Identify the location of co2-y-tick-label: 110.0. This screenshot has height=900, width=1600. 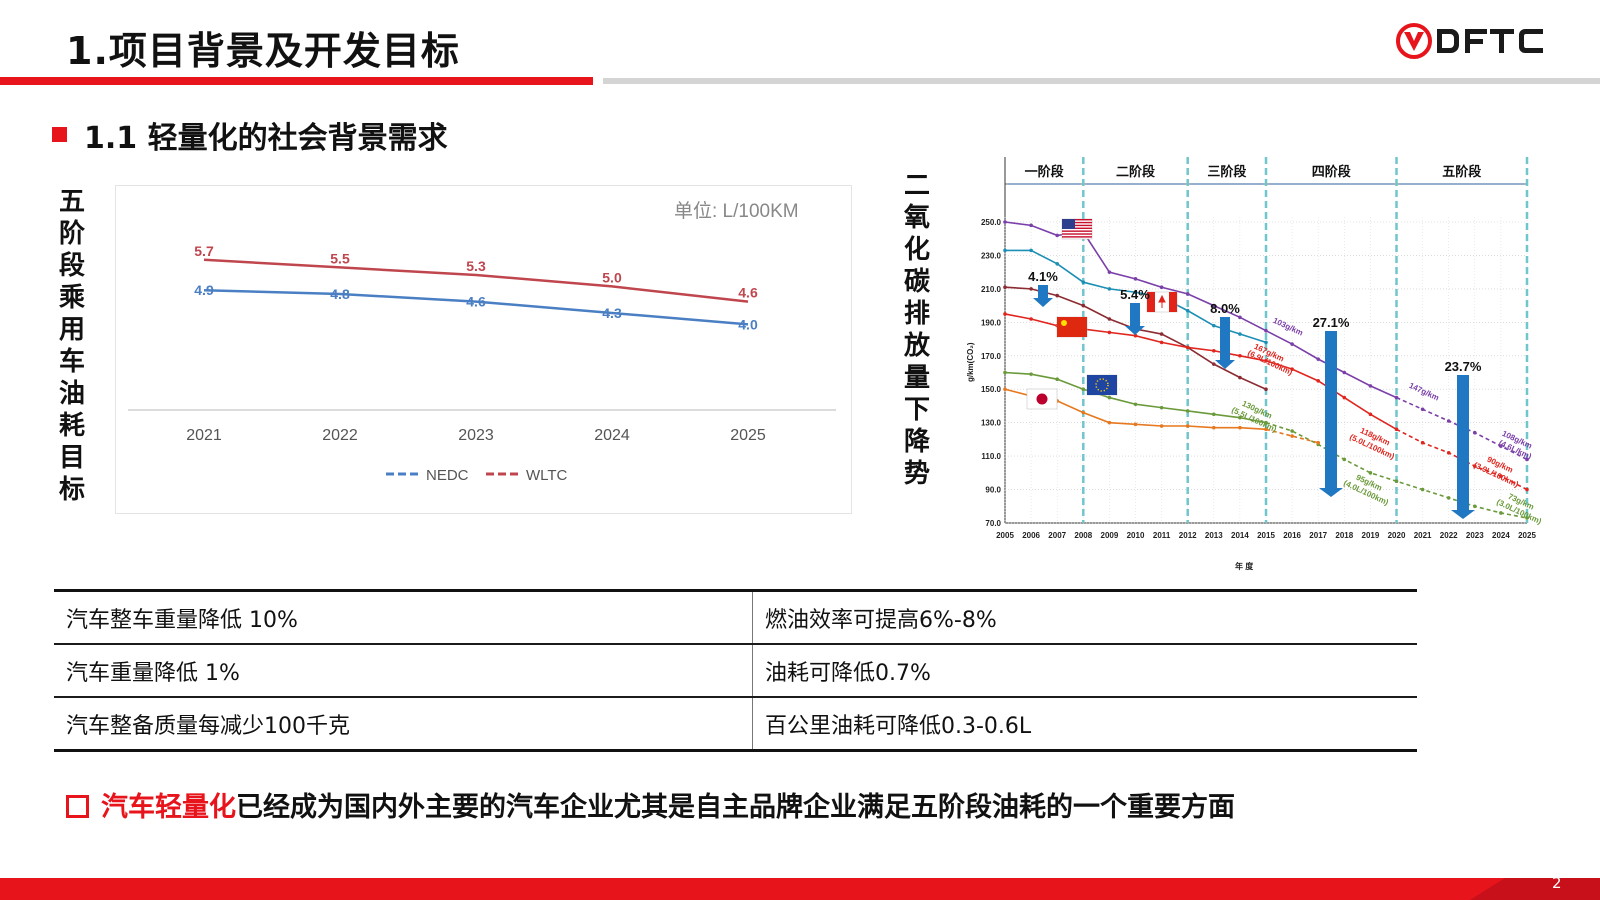
(991, 456).